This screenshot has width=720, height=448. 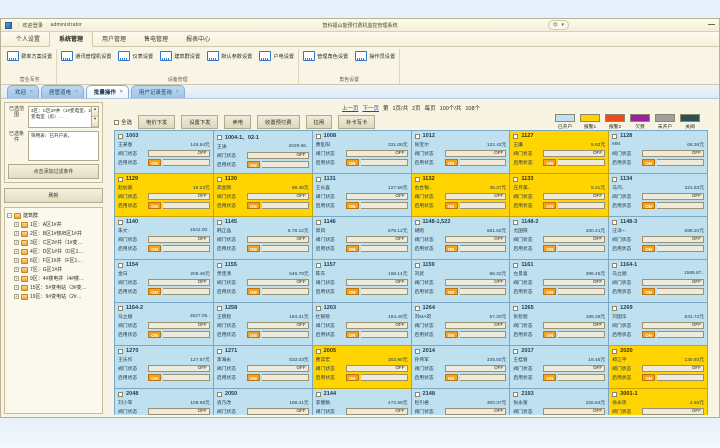 I want to click on meter-card: 1127 王廉 5.83元 阀门状态 OFF 启用状态 ON, so click(x=560, y=152).